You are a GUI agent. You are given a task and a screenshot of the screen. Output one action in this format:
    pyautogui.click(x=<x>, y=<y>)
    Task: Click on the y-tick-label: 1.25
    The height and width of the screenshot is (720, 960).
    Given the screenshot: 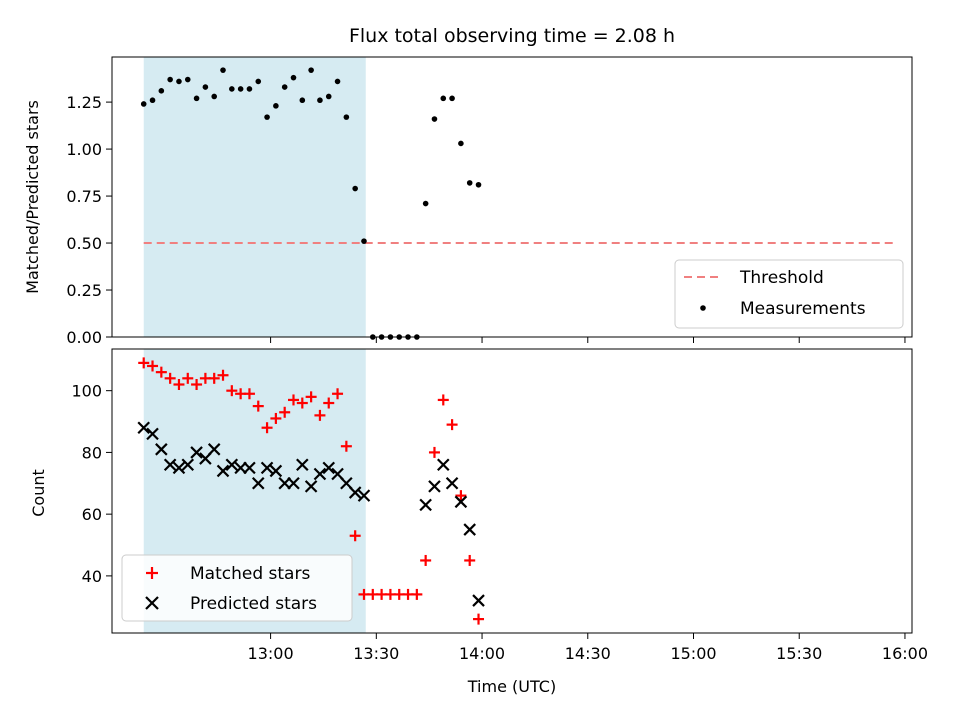 What is the action you would take?
    pyautogui.click(x=84, y=102)
    